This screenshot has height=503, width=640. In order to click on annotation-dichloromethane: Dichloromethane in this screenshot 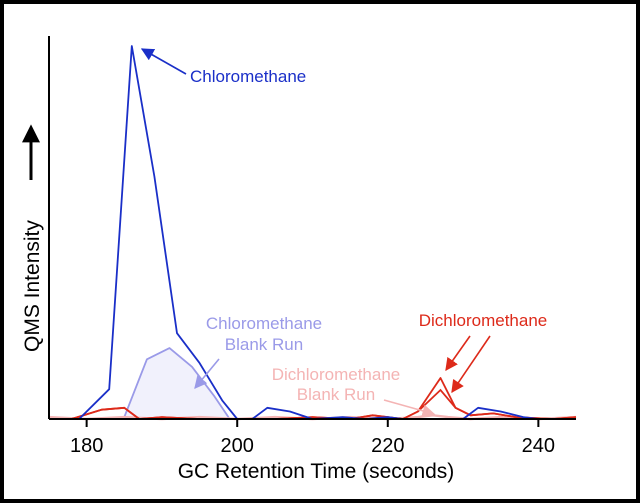, I will do `click(483, 352)`.